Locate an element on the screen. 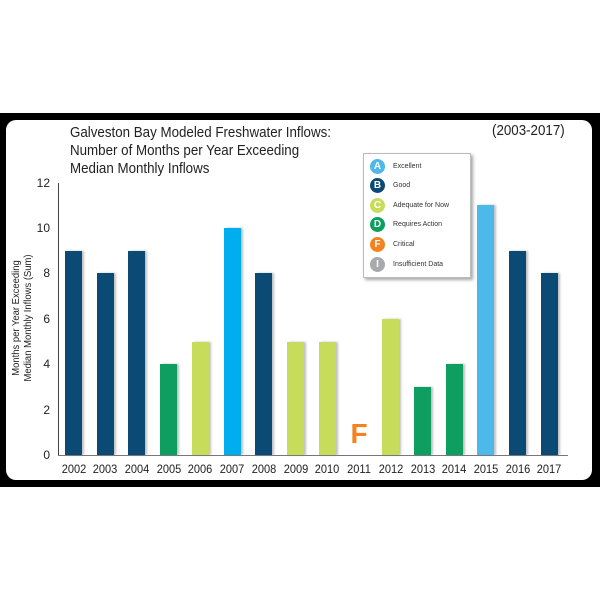 The width and height of the screenshot is (600, 600). grade-badge-icon: B is located at coordinates (377, 186).